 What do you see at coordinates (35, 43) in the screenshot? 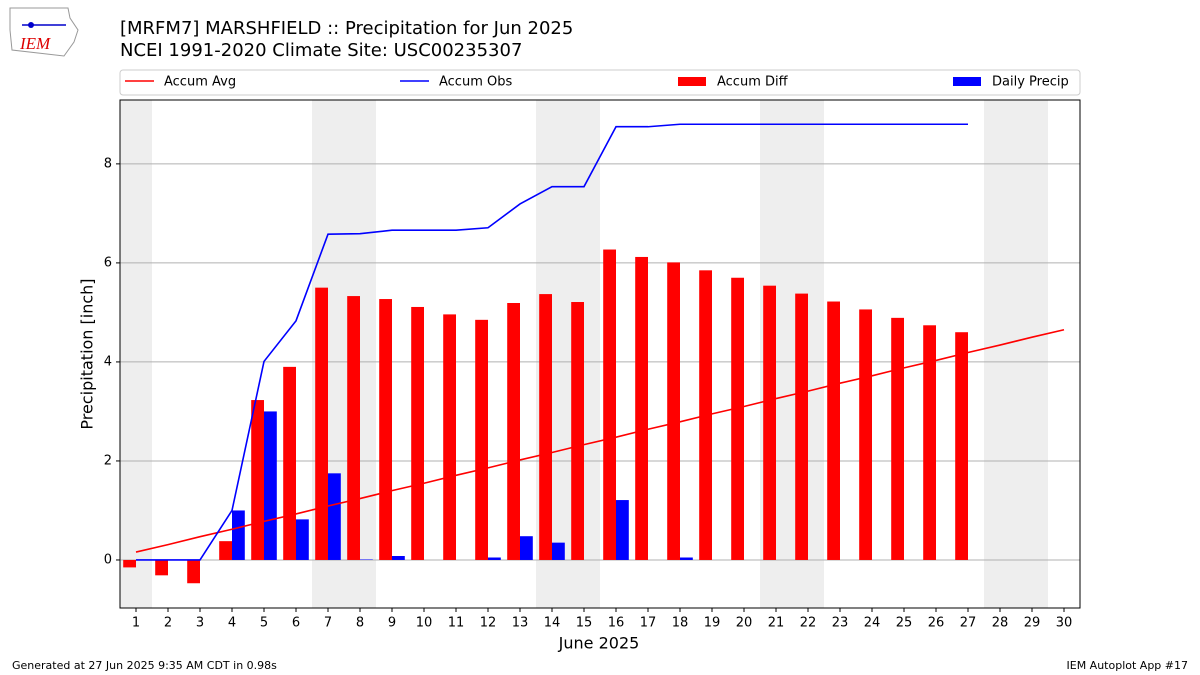
I see `logo-text: IEM` at bounding box center [35, 43].